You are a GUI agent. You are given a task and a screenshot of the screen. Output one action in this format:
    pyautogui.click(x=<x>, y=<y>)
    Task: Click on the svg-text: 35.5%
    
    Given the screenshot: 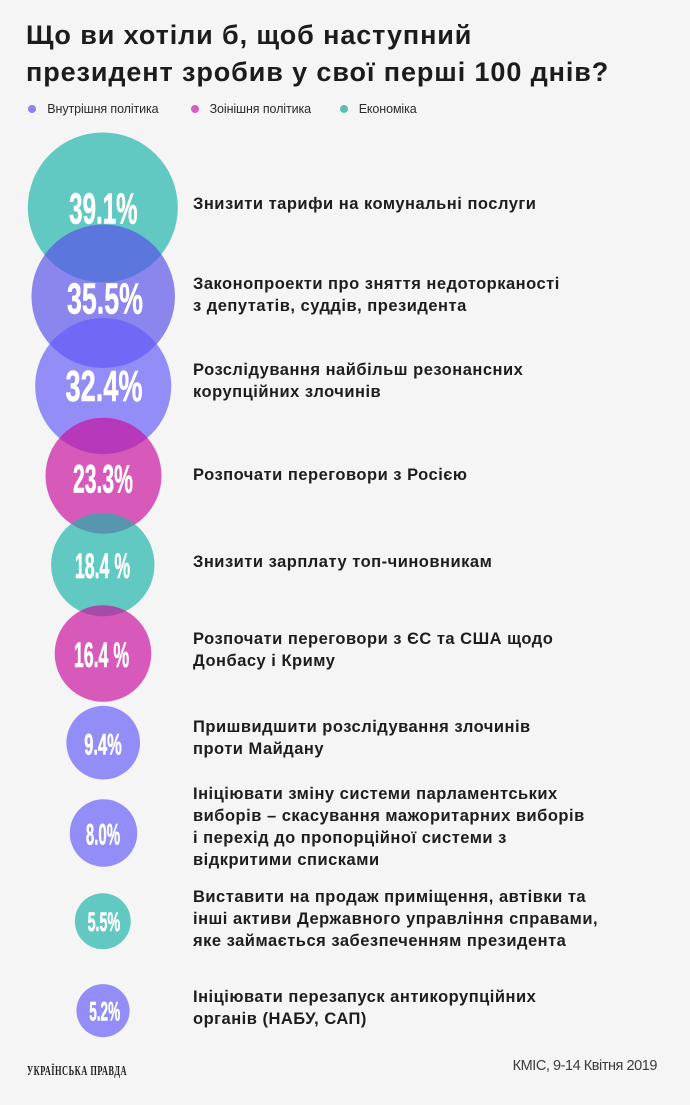 What is the action you would take?
    pyautogui.click(x=105, y=298)
    